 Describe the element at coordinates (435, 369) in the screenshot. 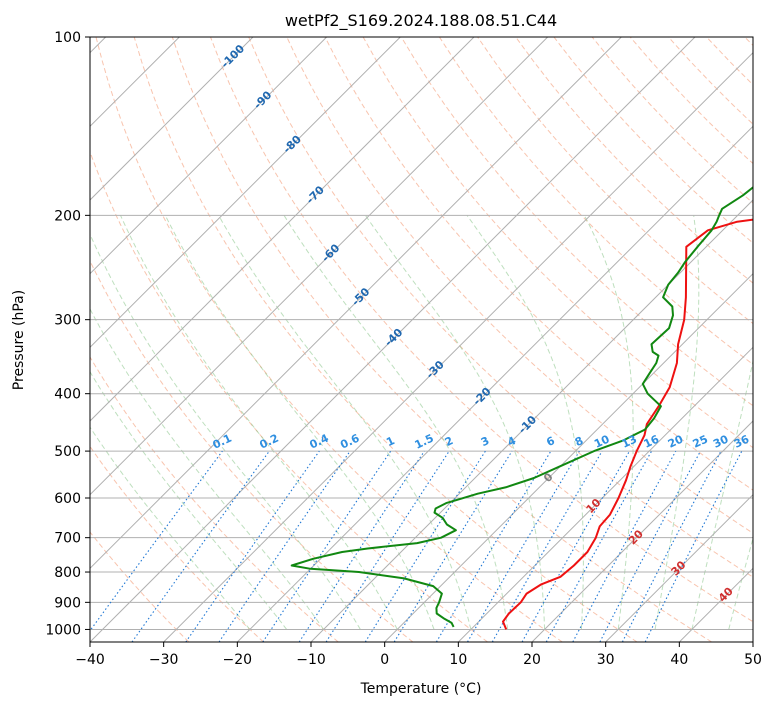

I see `isotherm-label: -30` at that location.